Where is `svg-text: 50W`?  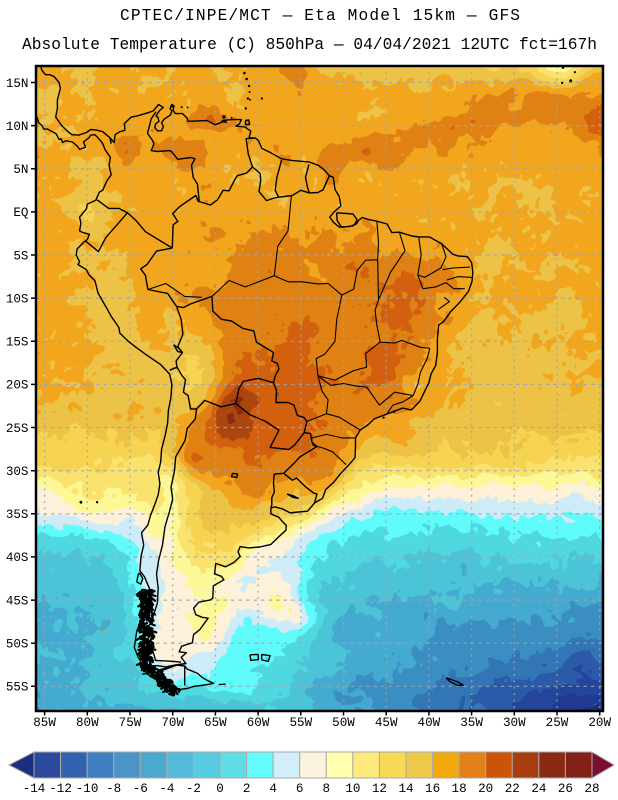 svg-text: 50W is located at coordinates (343, 723).